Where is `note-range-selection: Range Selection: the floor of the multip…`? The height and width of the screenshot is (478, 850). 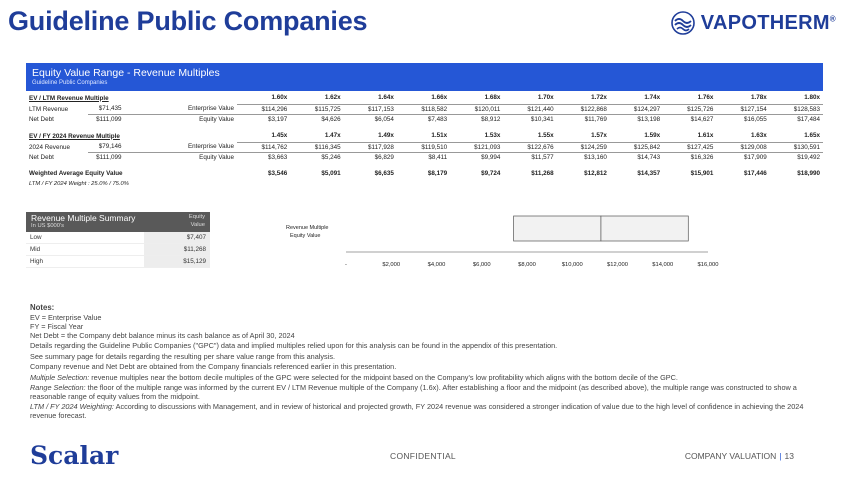 note-range-selection: Range Selection: the floor of the multip… is located at coordinates (413, 391).